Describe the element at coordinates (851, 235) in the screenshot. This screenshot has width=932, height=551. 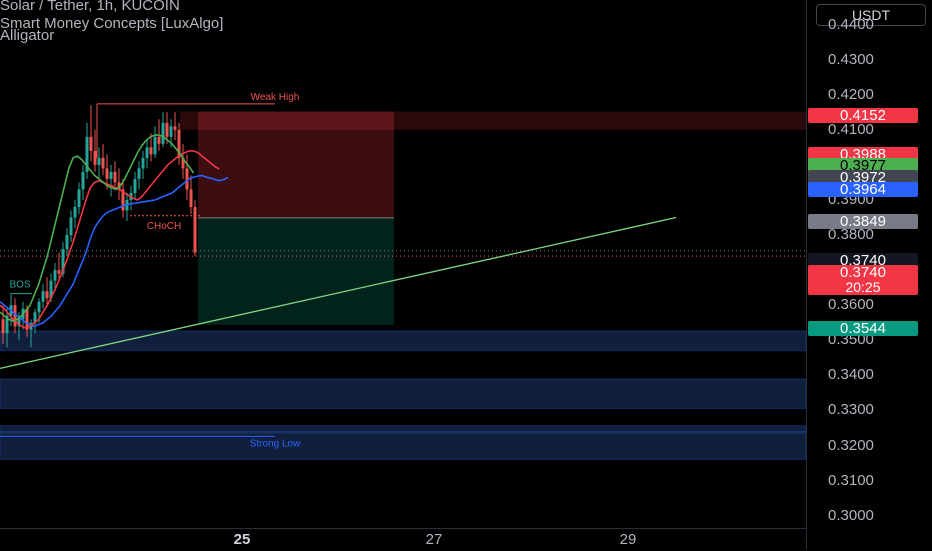
I see `price-tick-label: 0.3800` at that location.